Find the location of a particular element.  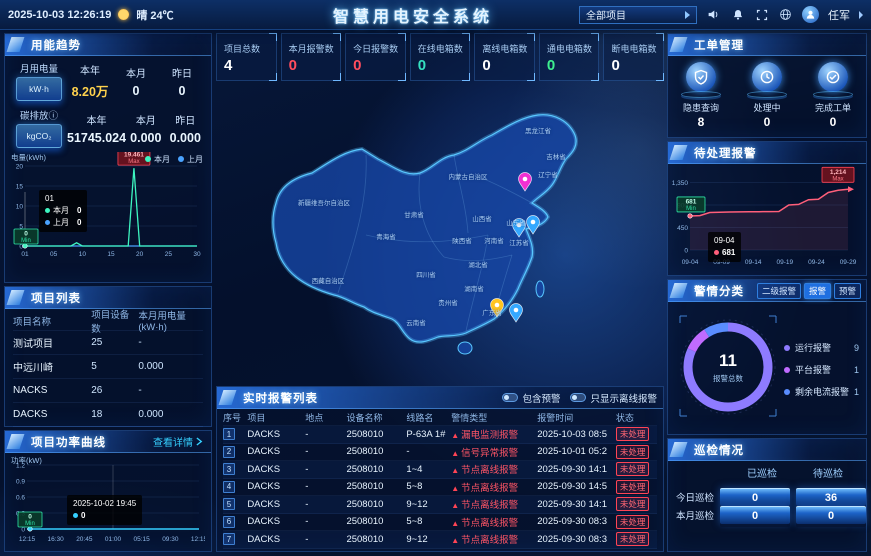

province-label: 湖南省 is located at coordinates (474, 289).